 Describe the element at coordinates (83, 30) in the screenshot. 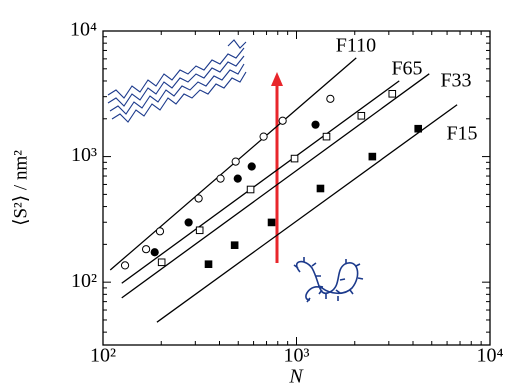

I see `y-tick-label: 10⁴` at that location.